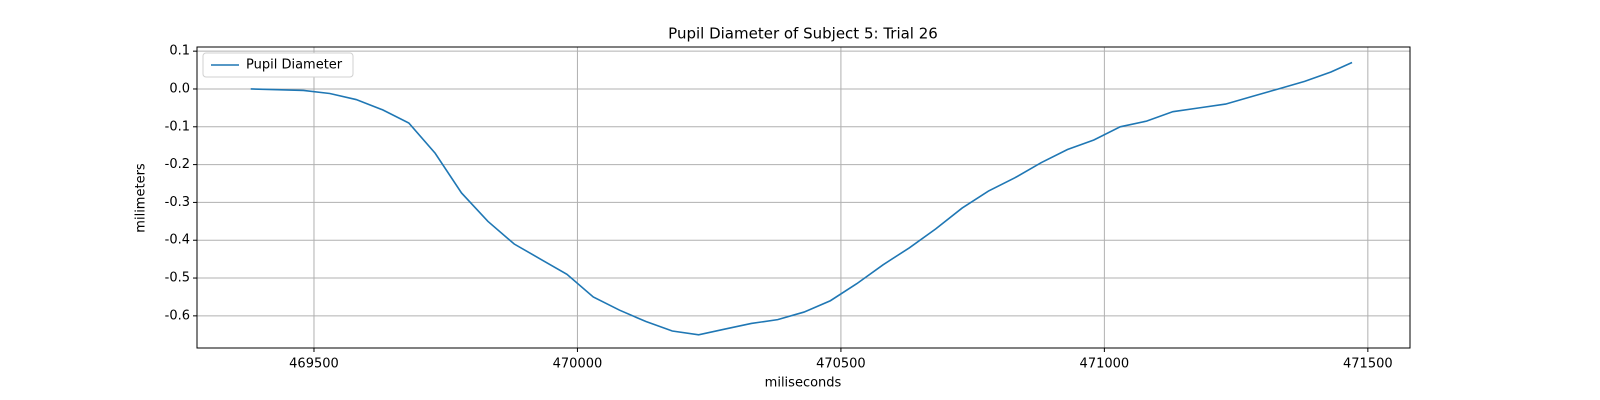 The width and height of the screenshot is (1600, 400). I want to click on legend-label: Pupil Diameter, so click(294, 65).